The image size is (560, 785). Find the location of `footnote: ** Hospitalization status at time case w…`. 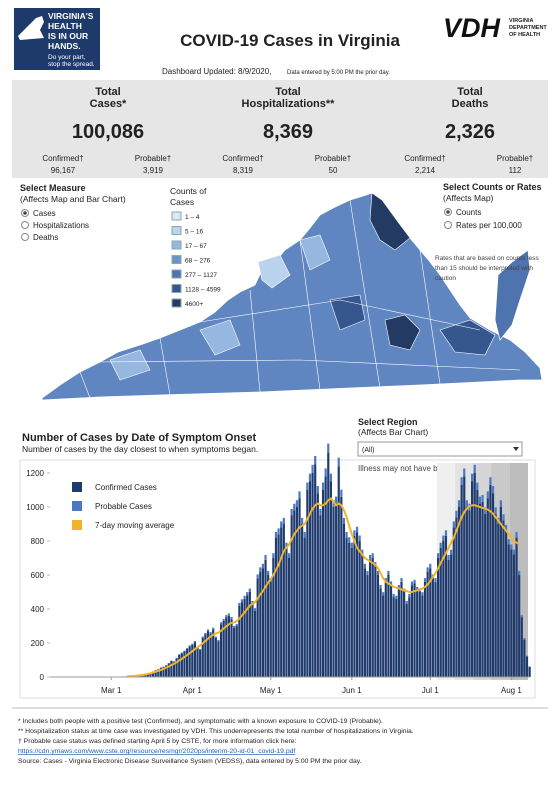

footnote: ** Hospitalization status at time case w… is located at coordinates (216, 731).